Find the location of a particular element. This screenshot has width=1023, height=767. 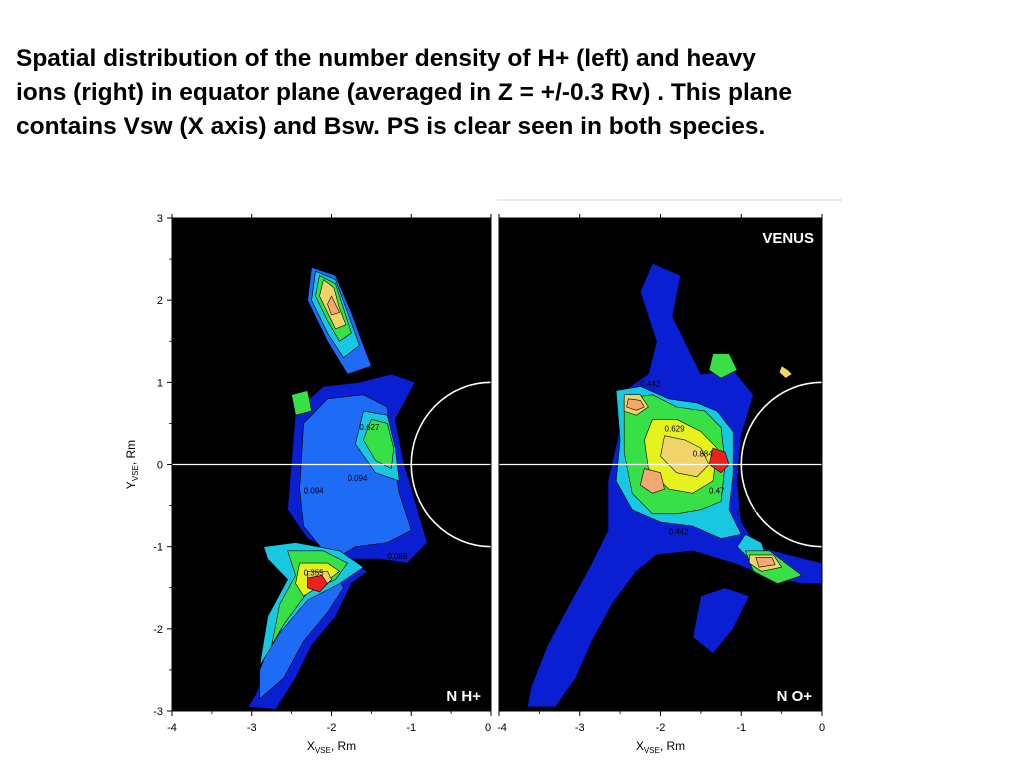

x-tick-label-right-3: -1 is located at coordinates (741, 728).